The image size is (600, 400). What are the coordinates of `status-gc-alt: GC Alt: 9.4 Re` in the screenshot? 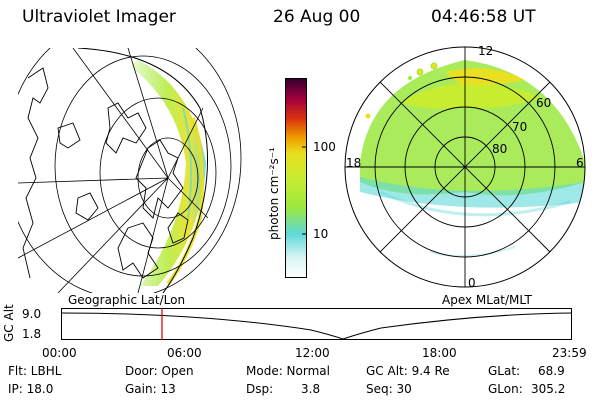 It's located at (408, 371).